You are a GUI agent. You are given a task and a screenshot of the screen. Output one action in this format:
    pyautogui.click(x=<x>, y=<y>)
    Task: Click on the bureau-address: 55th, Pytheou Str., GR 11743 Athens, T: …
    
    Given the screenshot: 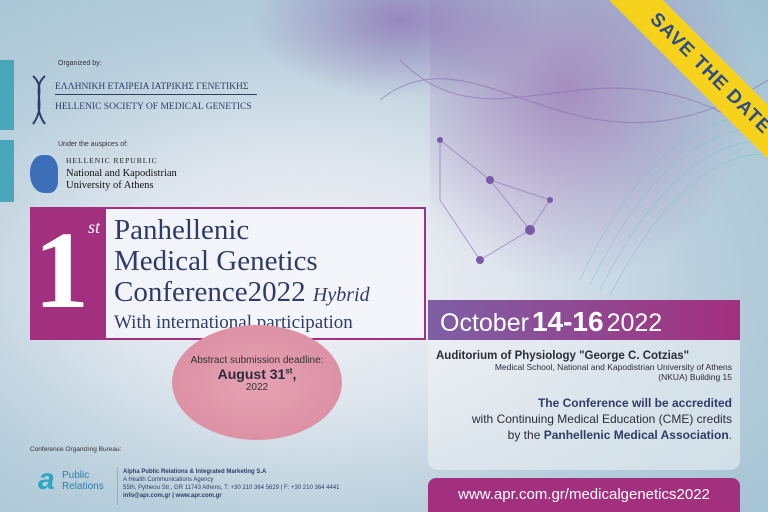 What is the action you would take?
    pyautogui.click(x=231, y=488)
    